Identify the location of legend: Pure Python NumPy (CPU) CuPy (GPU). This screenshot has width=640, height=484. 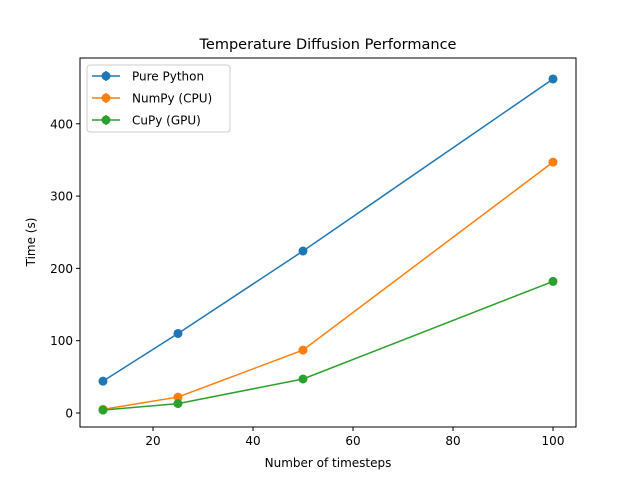
(158, 98).